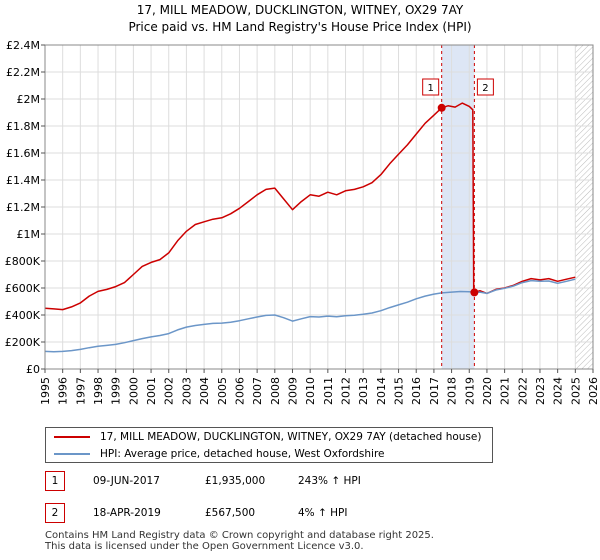  I want to click on x-tick-label: 2010, so click(310, 391).